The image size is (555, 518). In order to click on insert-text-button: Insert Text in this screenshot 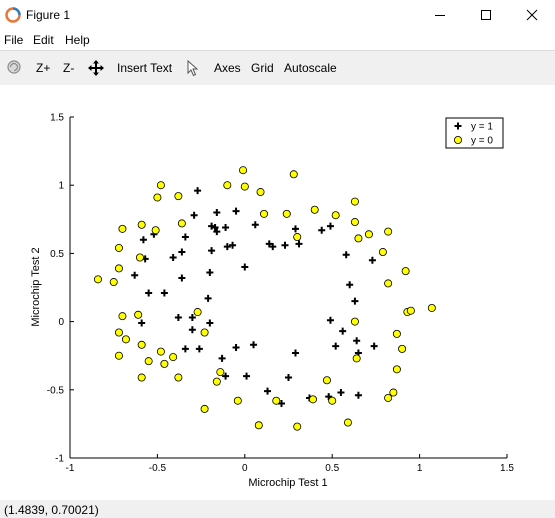, I will do `click(145, 68)`.